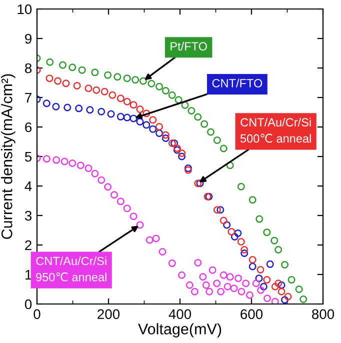  What do you see at coordinates (109, 314) in the screenshot?
I see `x-tick-label: 200` at bounding box center [109, 314].